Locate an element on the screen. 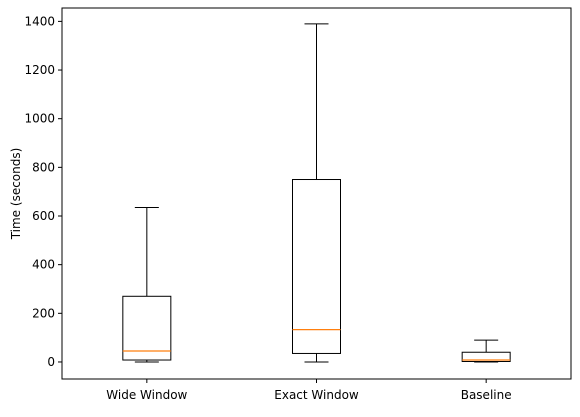 This screenshot has height=417, width=580. x-tick-label: Exact Window is located at coordinates (316, 395).